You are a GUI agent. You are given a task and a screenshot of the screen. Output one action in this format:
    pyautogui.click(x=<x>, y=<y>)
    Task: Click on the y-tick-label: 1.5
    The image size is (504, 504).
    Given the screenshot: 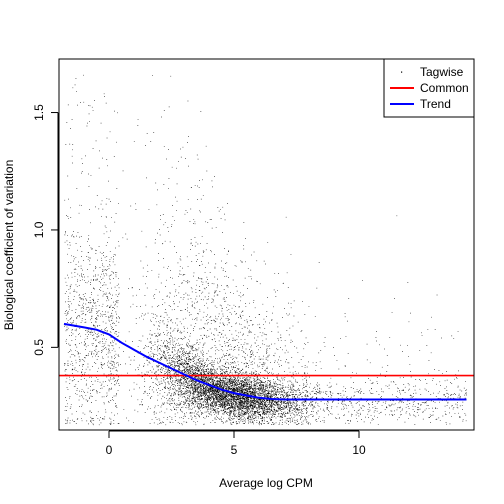 What is the action you would take?
    pyautogui.click(x=39, y=112)
    